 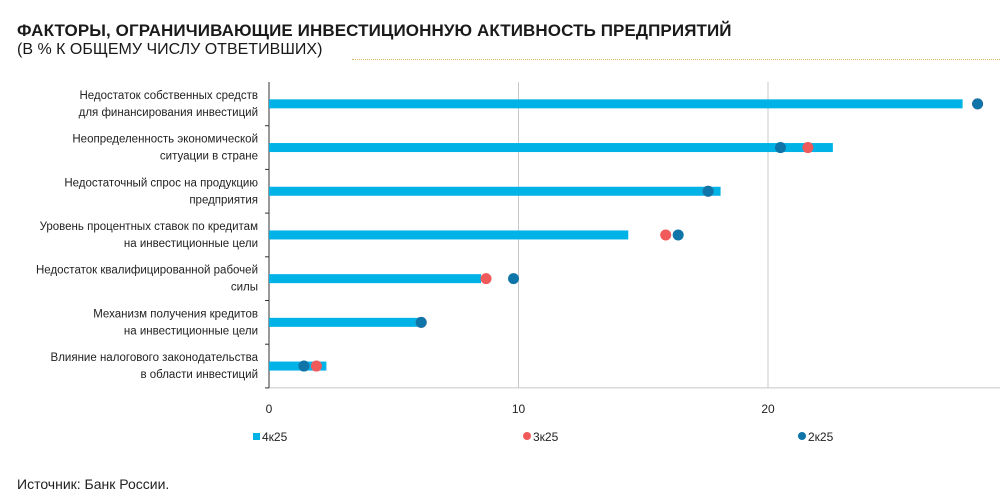 I want to click on x-tick-label: 20, so click(x=768, y=409).